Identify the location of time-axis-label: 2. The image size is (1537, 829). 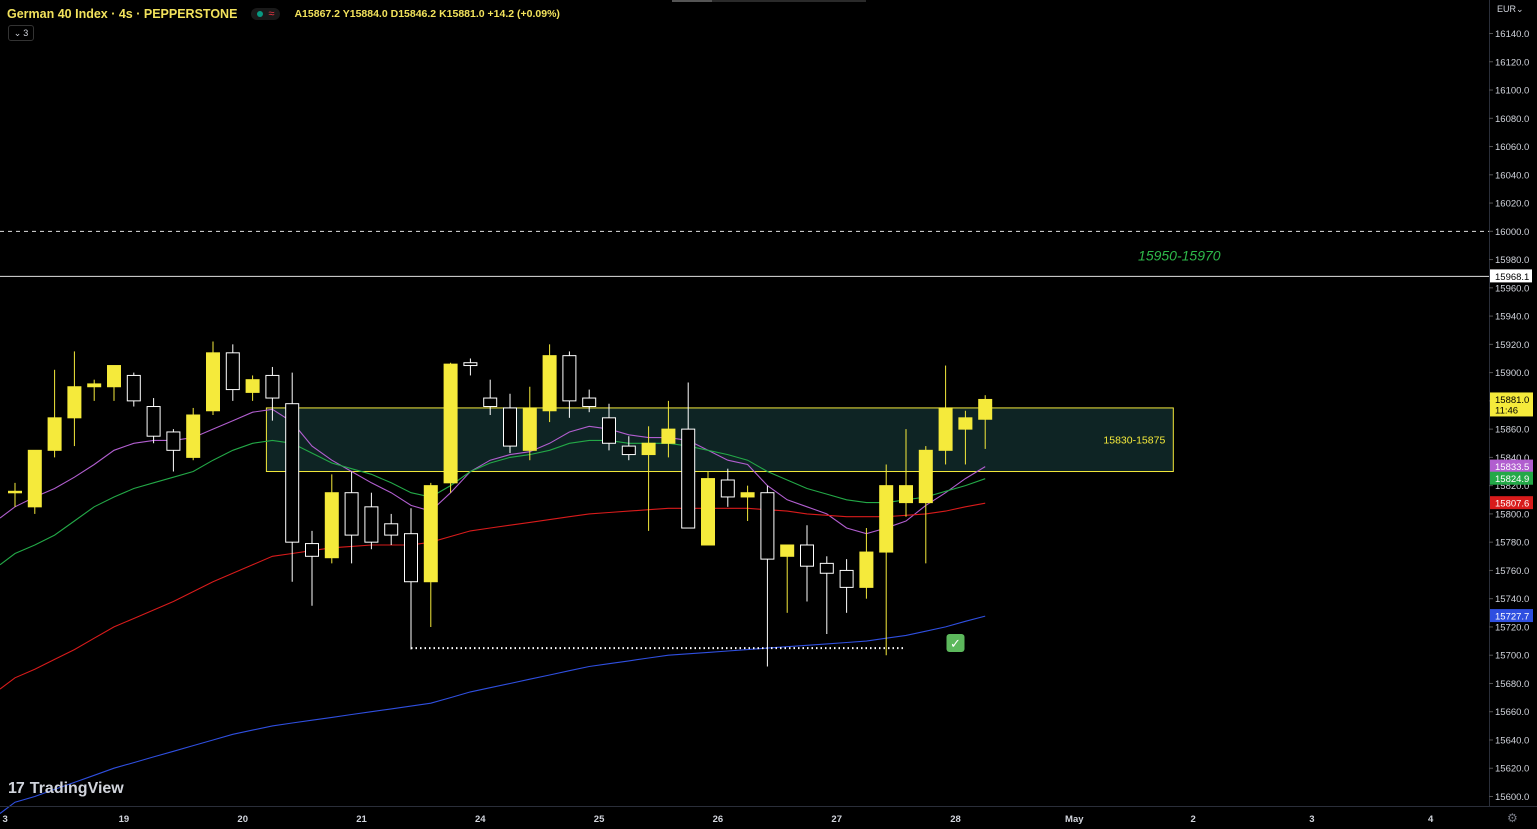
(1192, 819).